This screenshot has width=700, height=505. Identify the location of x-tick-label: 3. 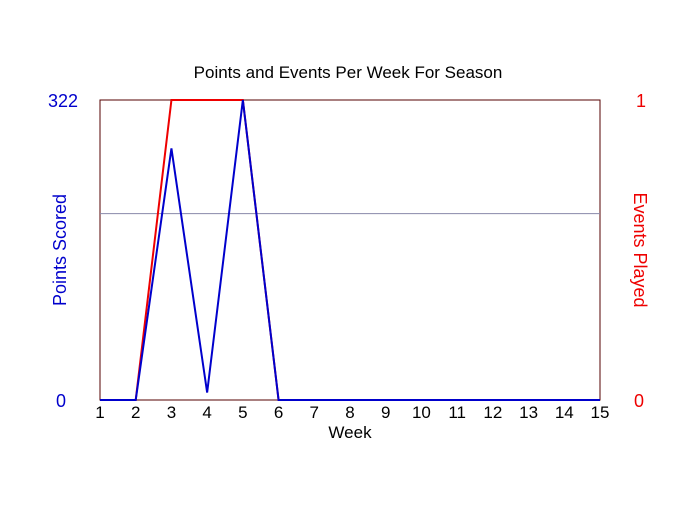
(171, 412).